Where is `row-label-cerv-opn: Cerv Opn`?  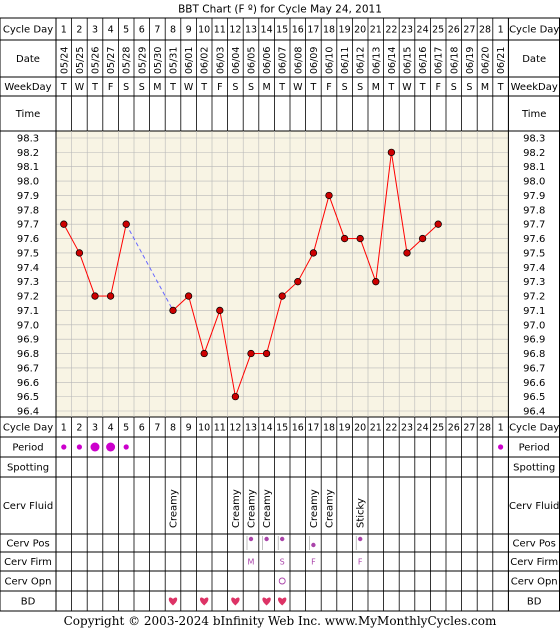
row-label-cerv-opn: Cerv Opn is located at coordinates (28, 582).